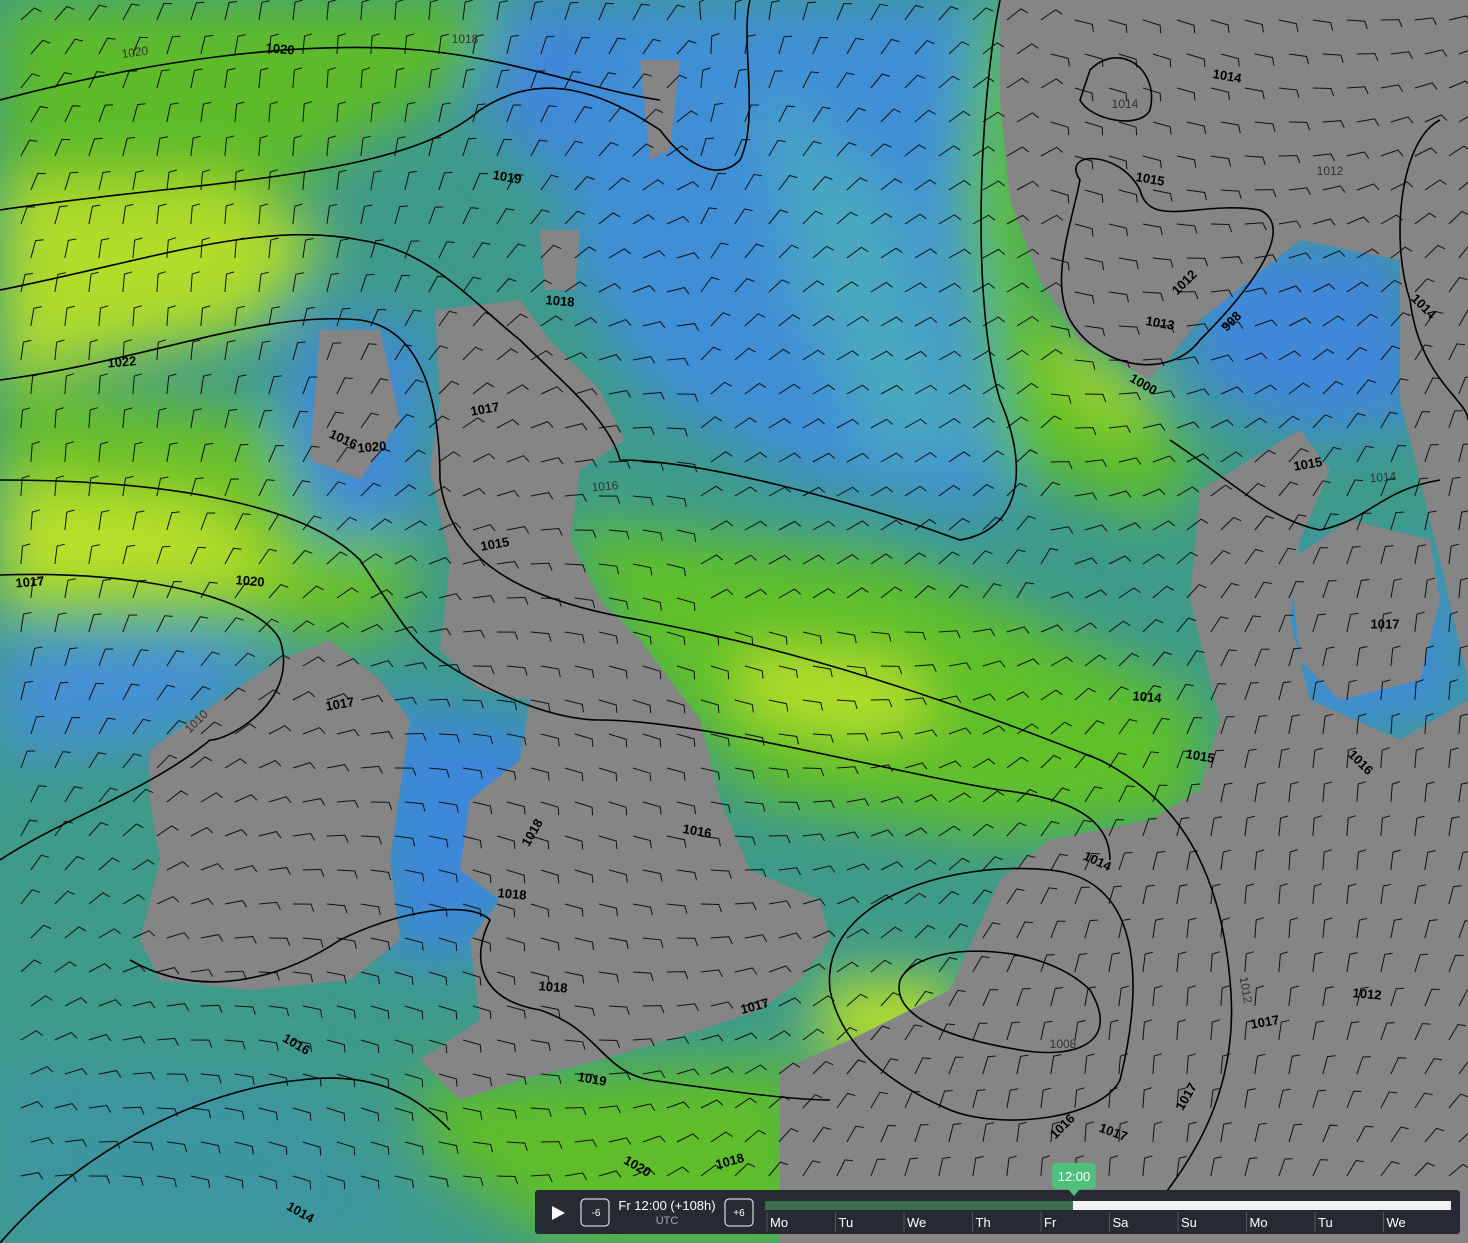  I want to click on isobar-label: 1015, so click(494, 544).